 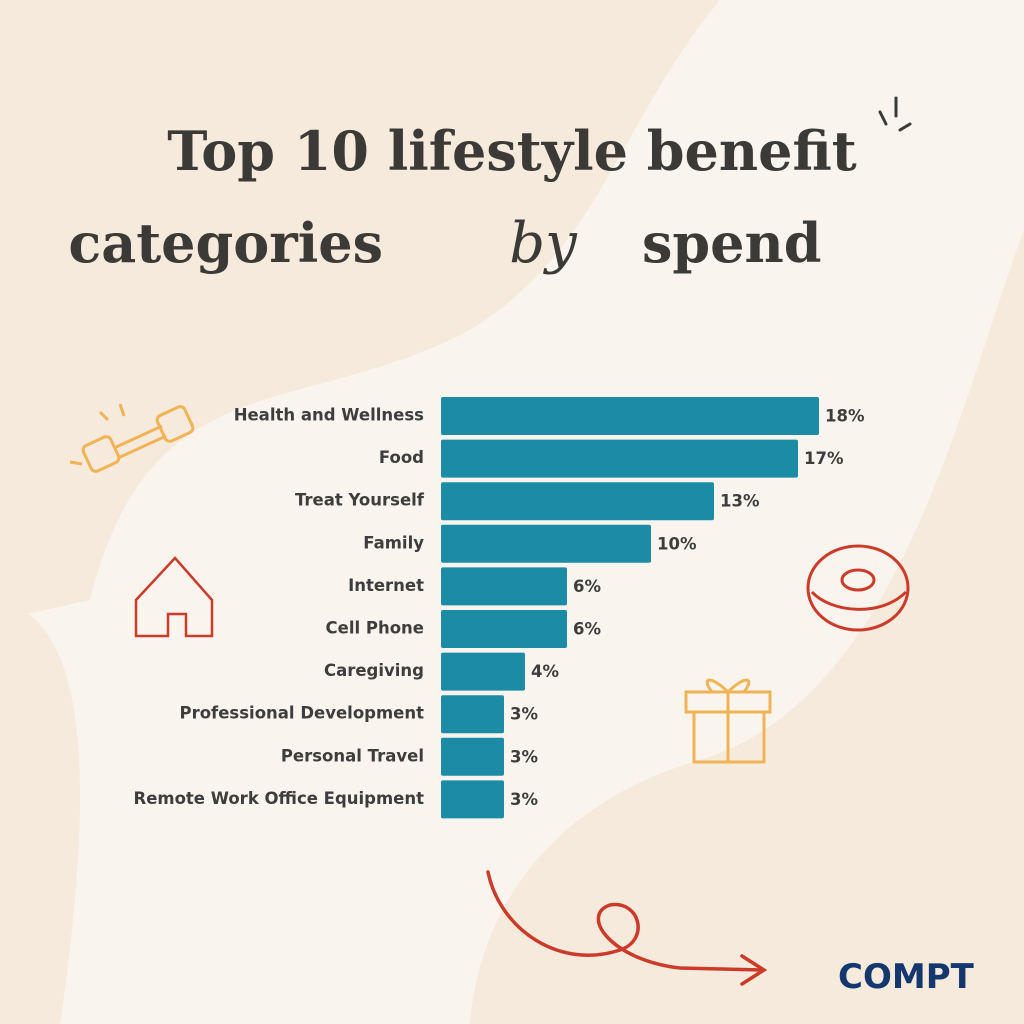 I want to click on category-label: Remote Work Office Equipment, so click(x=278, y=798).